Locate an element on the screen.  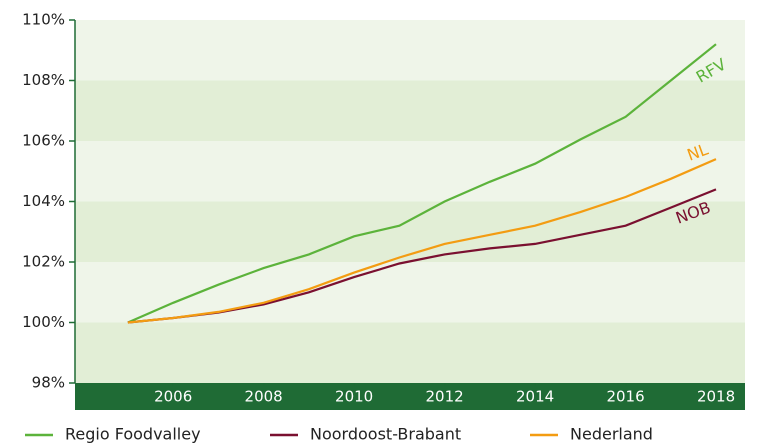
y-tick-label: 108% is located at coordinates (43, 80).